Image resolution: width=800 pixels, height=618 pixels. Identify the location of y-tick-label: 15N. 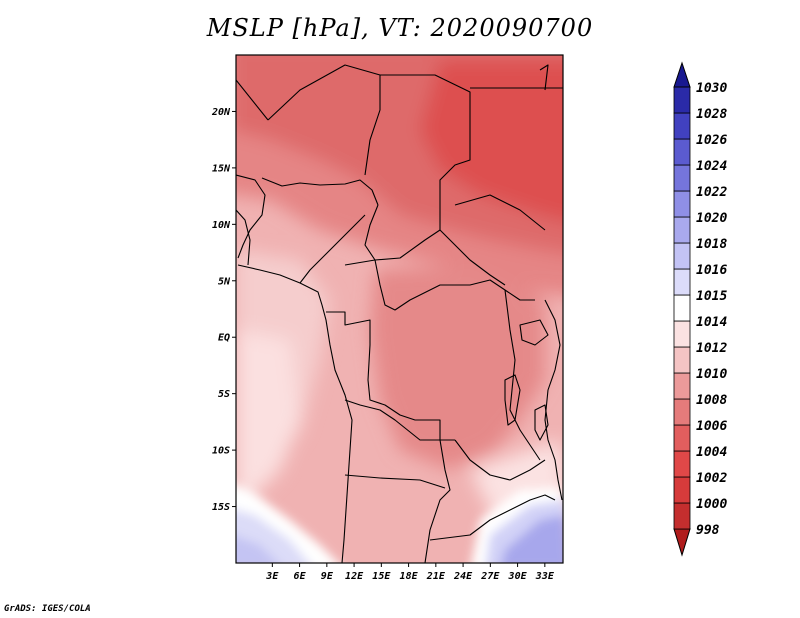
(221, 168).